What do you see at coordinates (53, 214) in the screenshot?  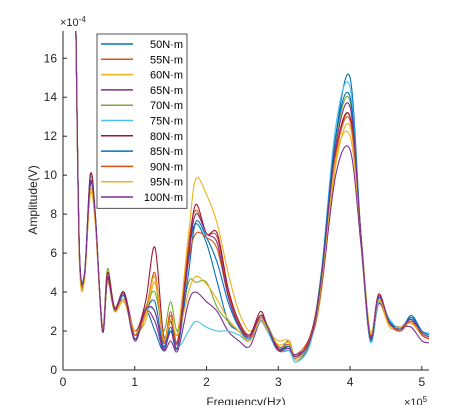 I see `y-tick-label: 8` at bounding box center [53, 214].